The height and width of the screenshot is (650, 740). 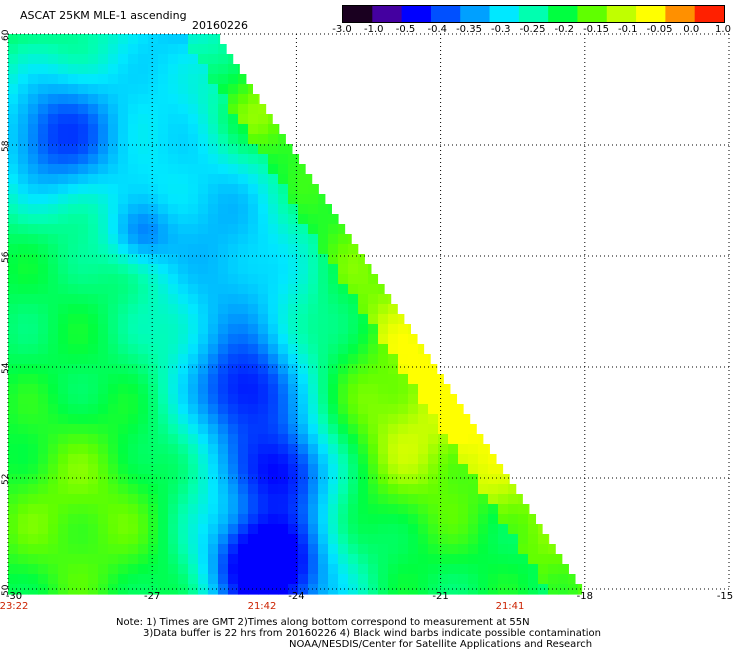 I want to click on color-scale-label: -0.3, so click(x=500, y=29).